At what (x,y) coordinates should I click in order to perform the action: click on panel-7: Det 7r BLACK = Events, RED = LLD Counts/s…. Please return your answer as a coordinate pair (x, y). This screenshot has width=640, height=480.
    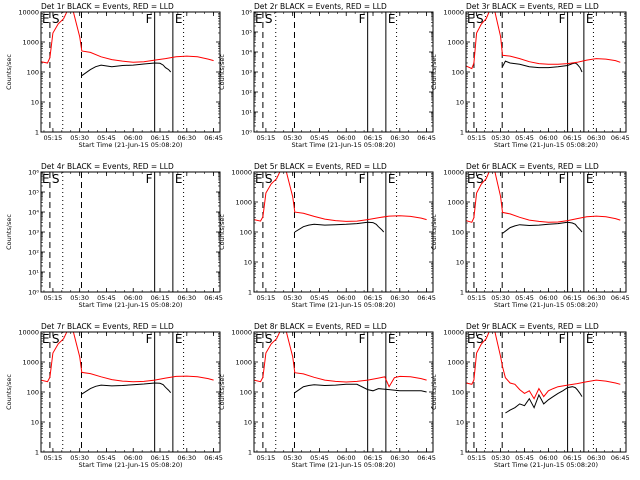
    Looking at the image, I should click on (114, 395).